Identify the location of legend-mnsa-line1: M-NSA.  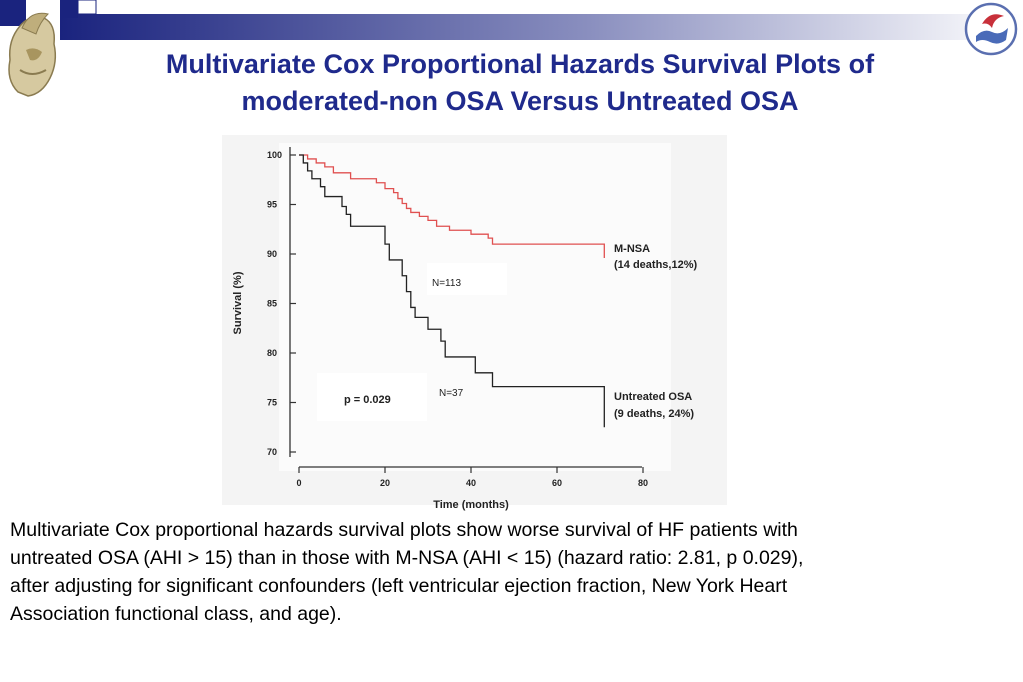
(632, 249).